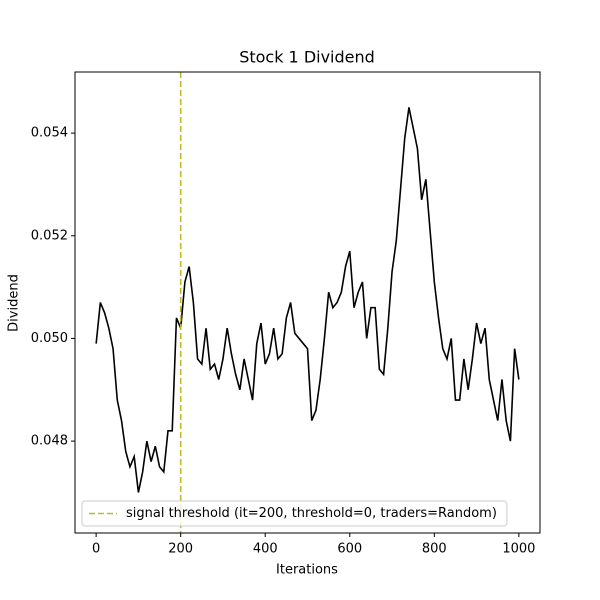  Describe the element at coordinates (349, 549) in the screenshot. I see `x-tick-label: 600` at that location.